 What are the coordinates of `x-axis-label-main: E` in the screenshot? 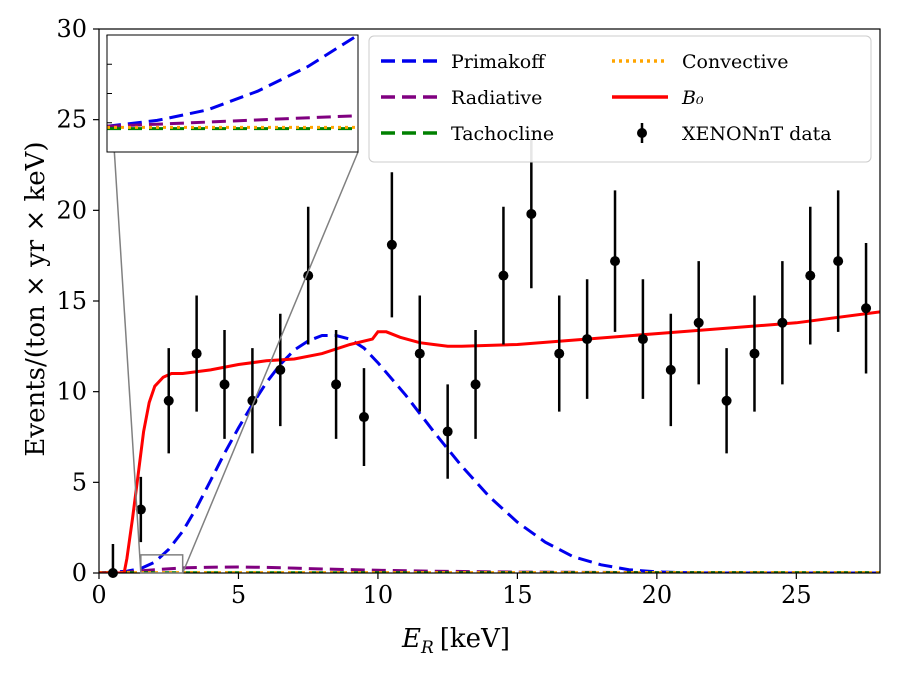 It's located at (411, 639).